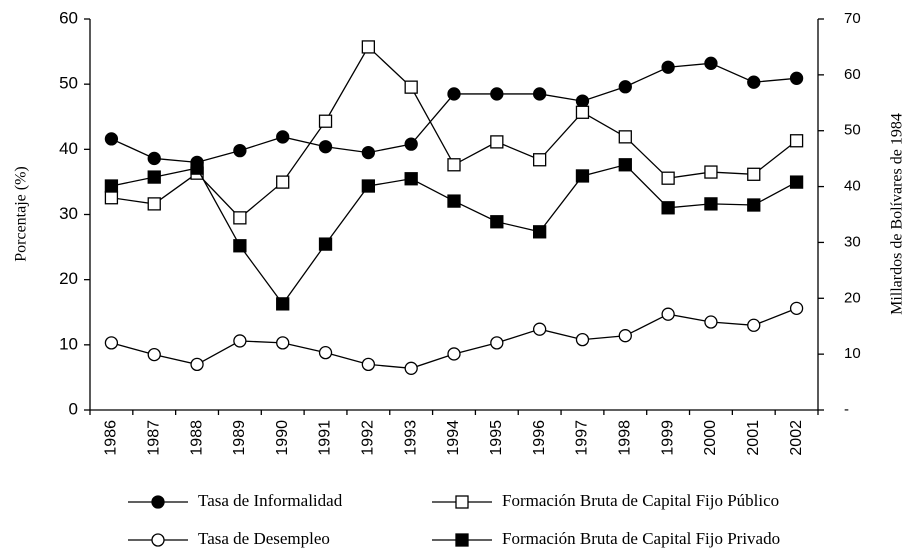  I want to click on y2-tick-label: 20, so click(852, 297).